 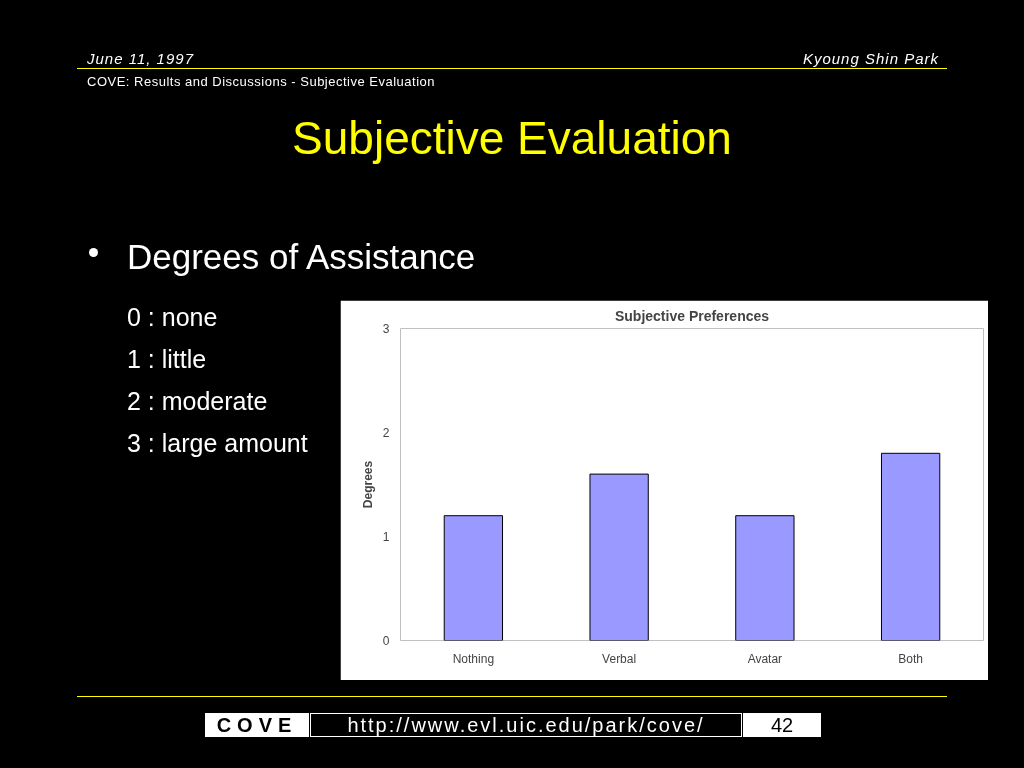 I want to click on text: COVE: Results and Discussions - Subjective Evaluation, so click(x=261, y=82).